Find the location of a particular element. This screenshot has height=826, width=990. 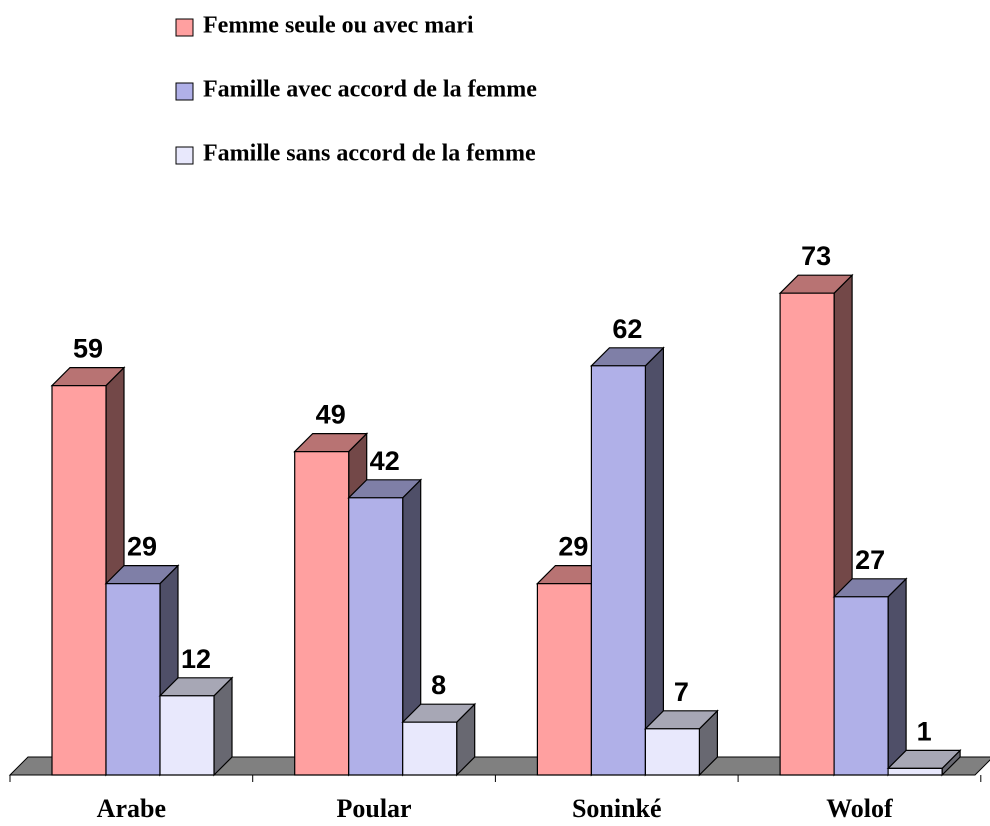

data-label: 73 is located at coordinates (816, 256).